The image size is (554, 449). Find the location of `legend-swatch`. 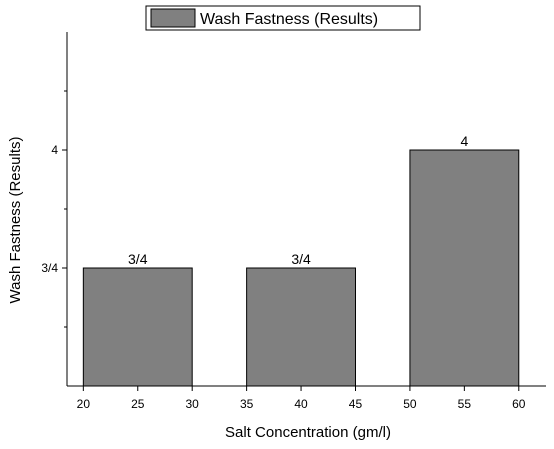

legend-swatch is located at coordinates (173, 18).